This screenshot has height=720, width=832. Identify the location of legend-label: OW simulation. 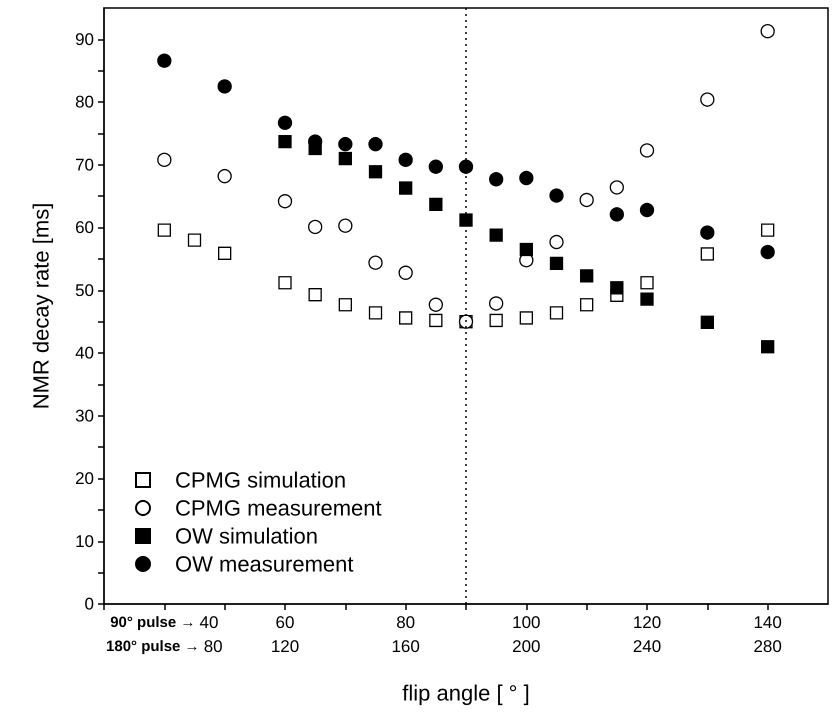
(246, 536).